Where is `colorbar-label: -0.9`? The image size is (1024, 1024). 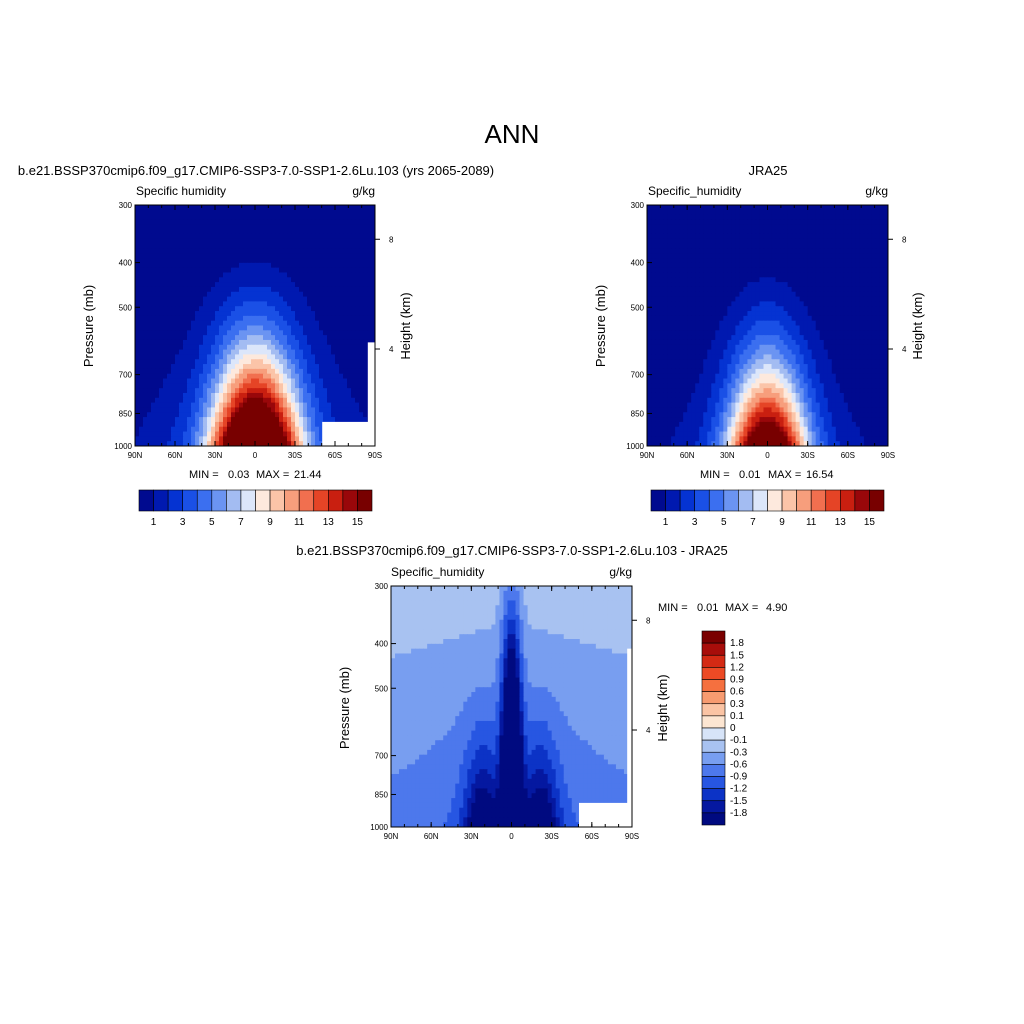 colorbar-label: -0.9 is located at coordinates (739, 777).